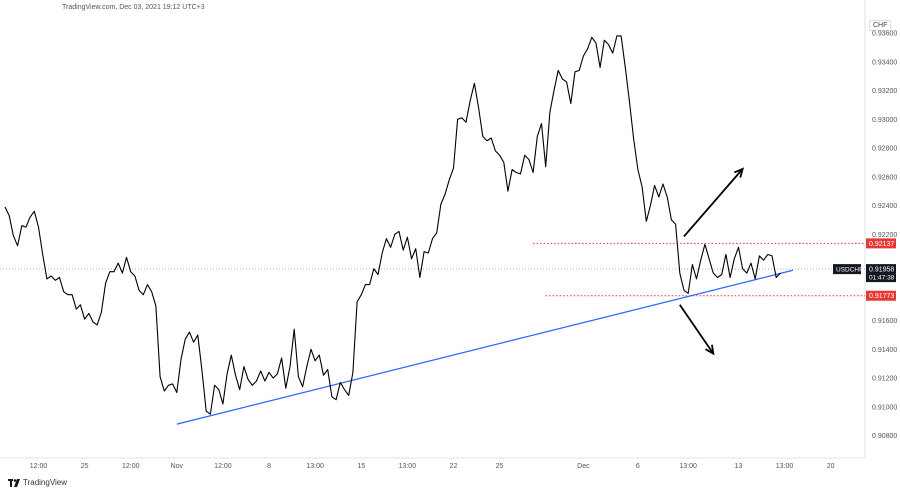 This screenshot has width=900, height=494. What do you see at coordinates (14, 482) in the screenshot?
I see `tradingview-logo-icon` at bounding box center [14, 482].